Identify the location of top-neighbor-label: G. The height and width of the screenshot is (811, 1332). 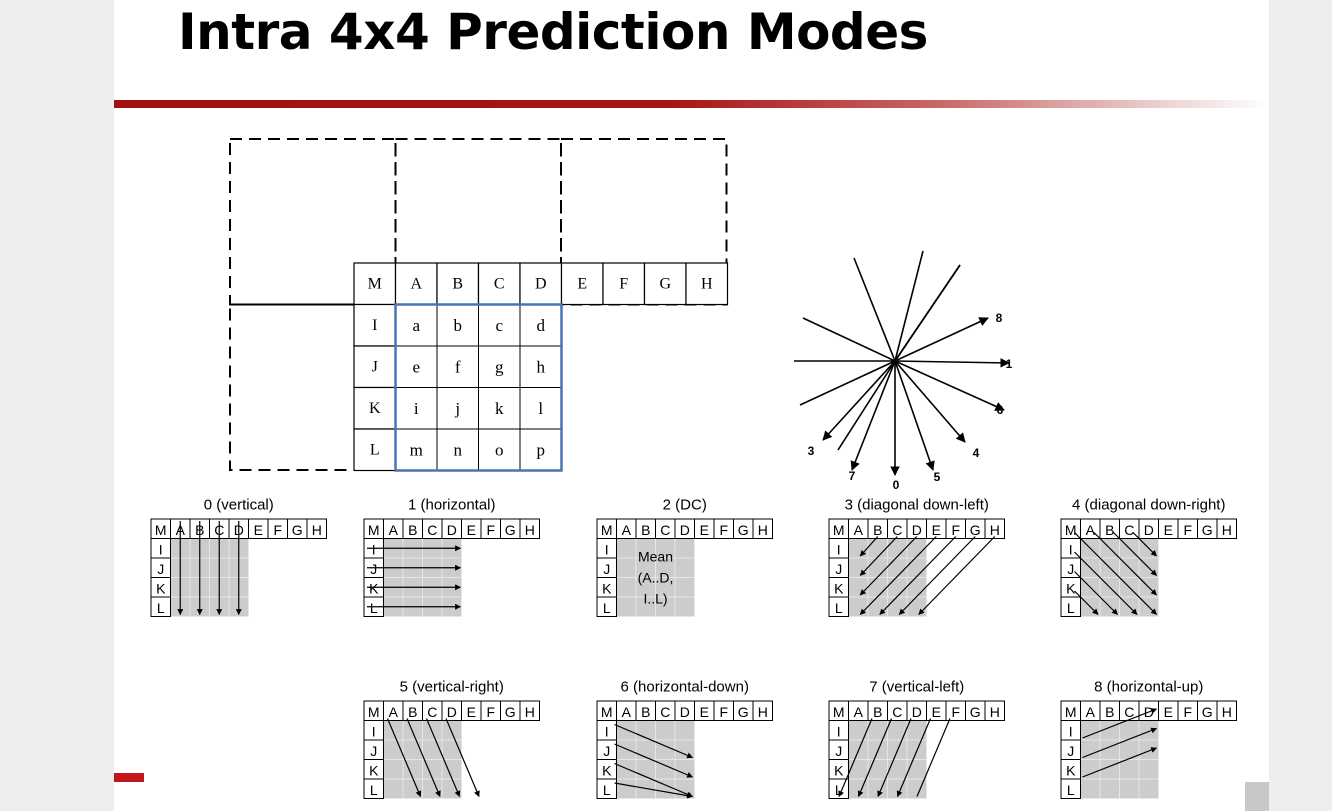
(665, 283).